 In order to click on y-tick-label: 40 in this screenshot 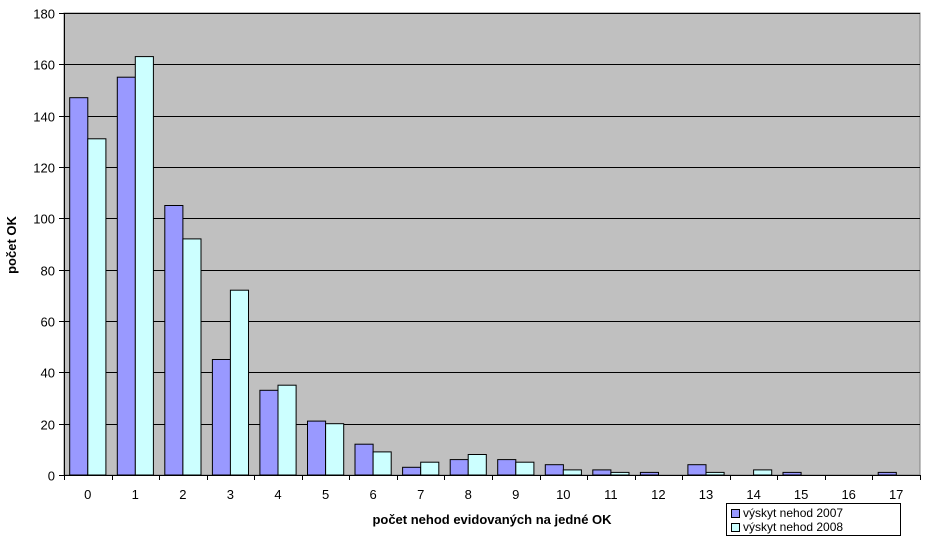, I will do `click(48, 373)`.